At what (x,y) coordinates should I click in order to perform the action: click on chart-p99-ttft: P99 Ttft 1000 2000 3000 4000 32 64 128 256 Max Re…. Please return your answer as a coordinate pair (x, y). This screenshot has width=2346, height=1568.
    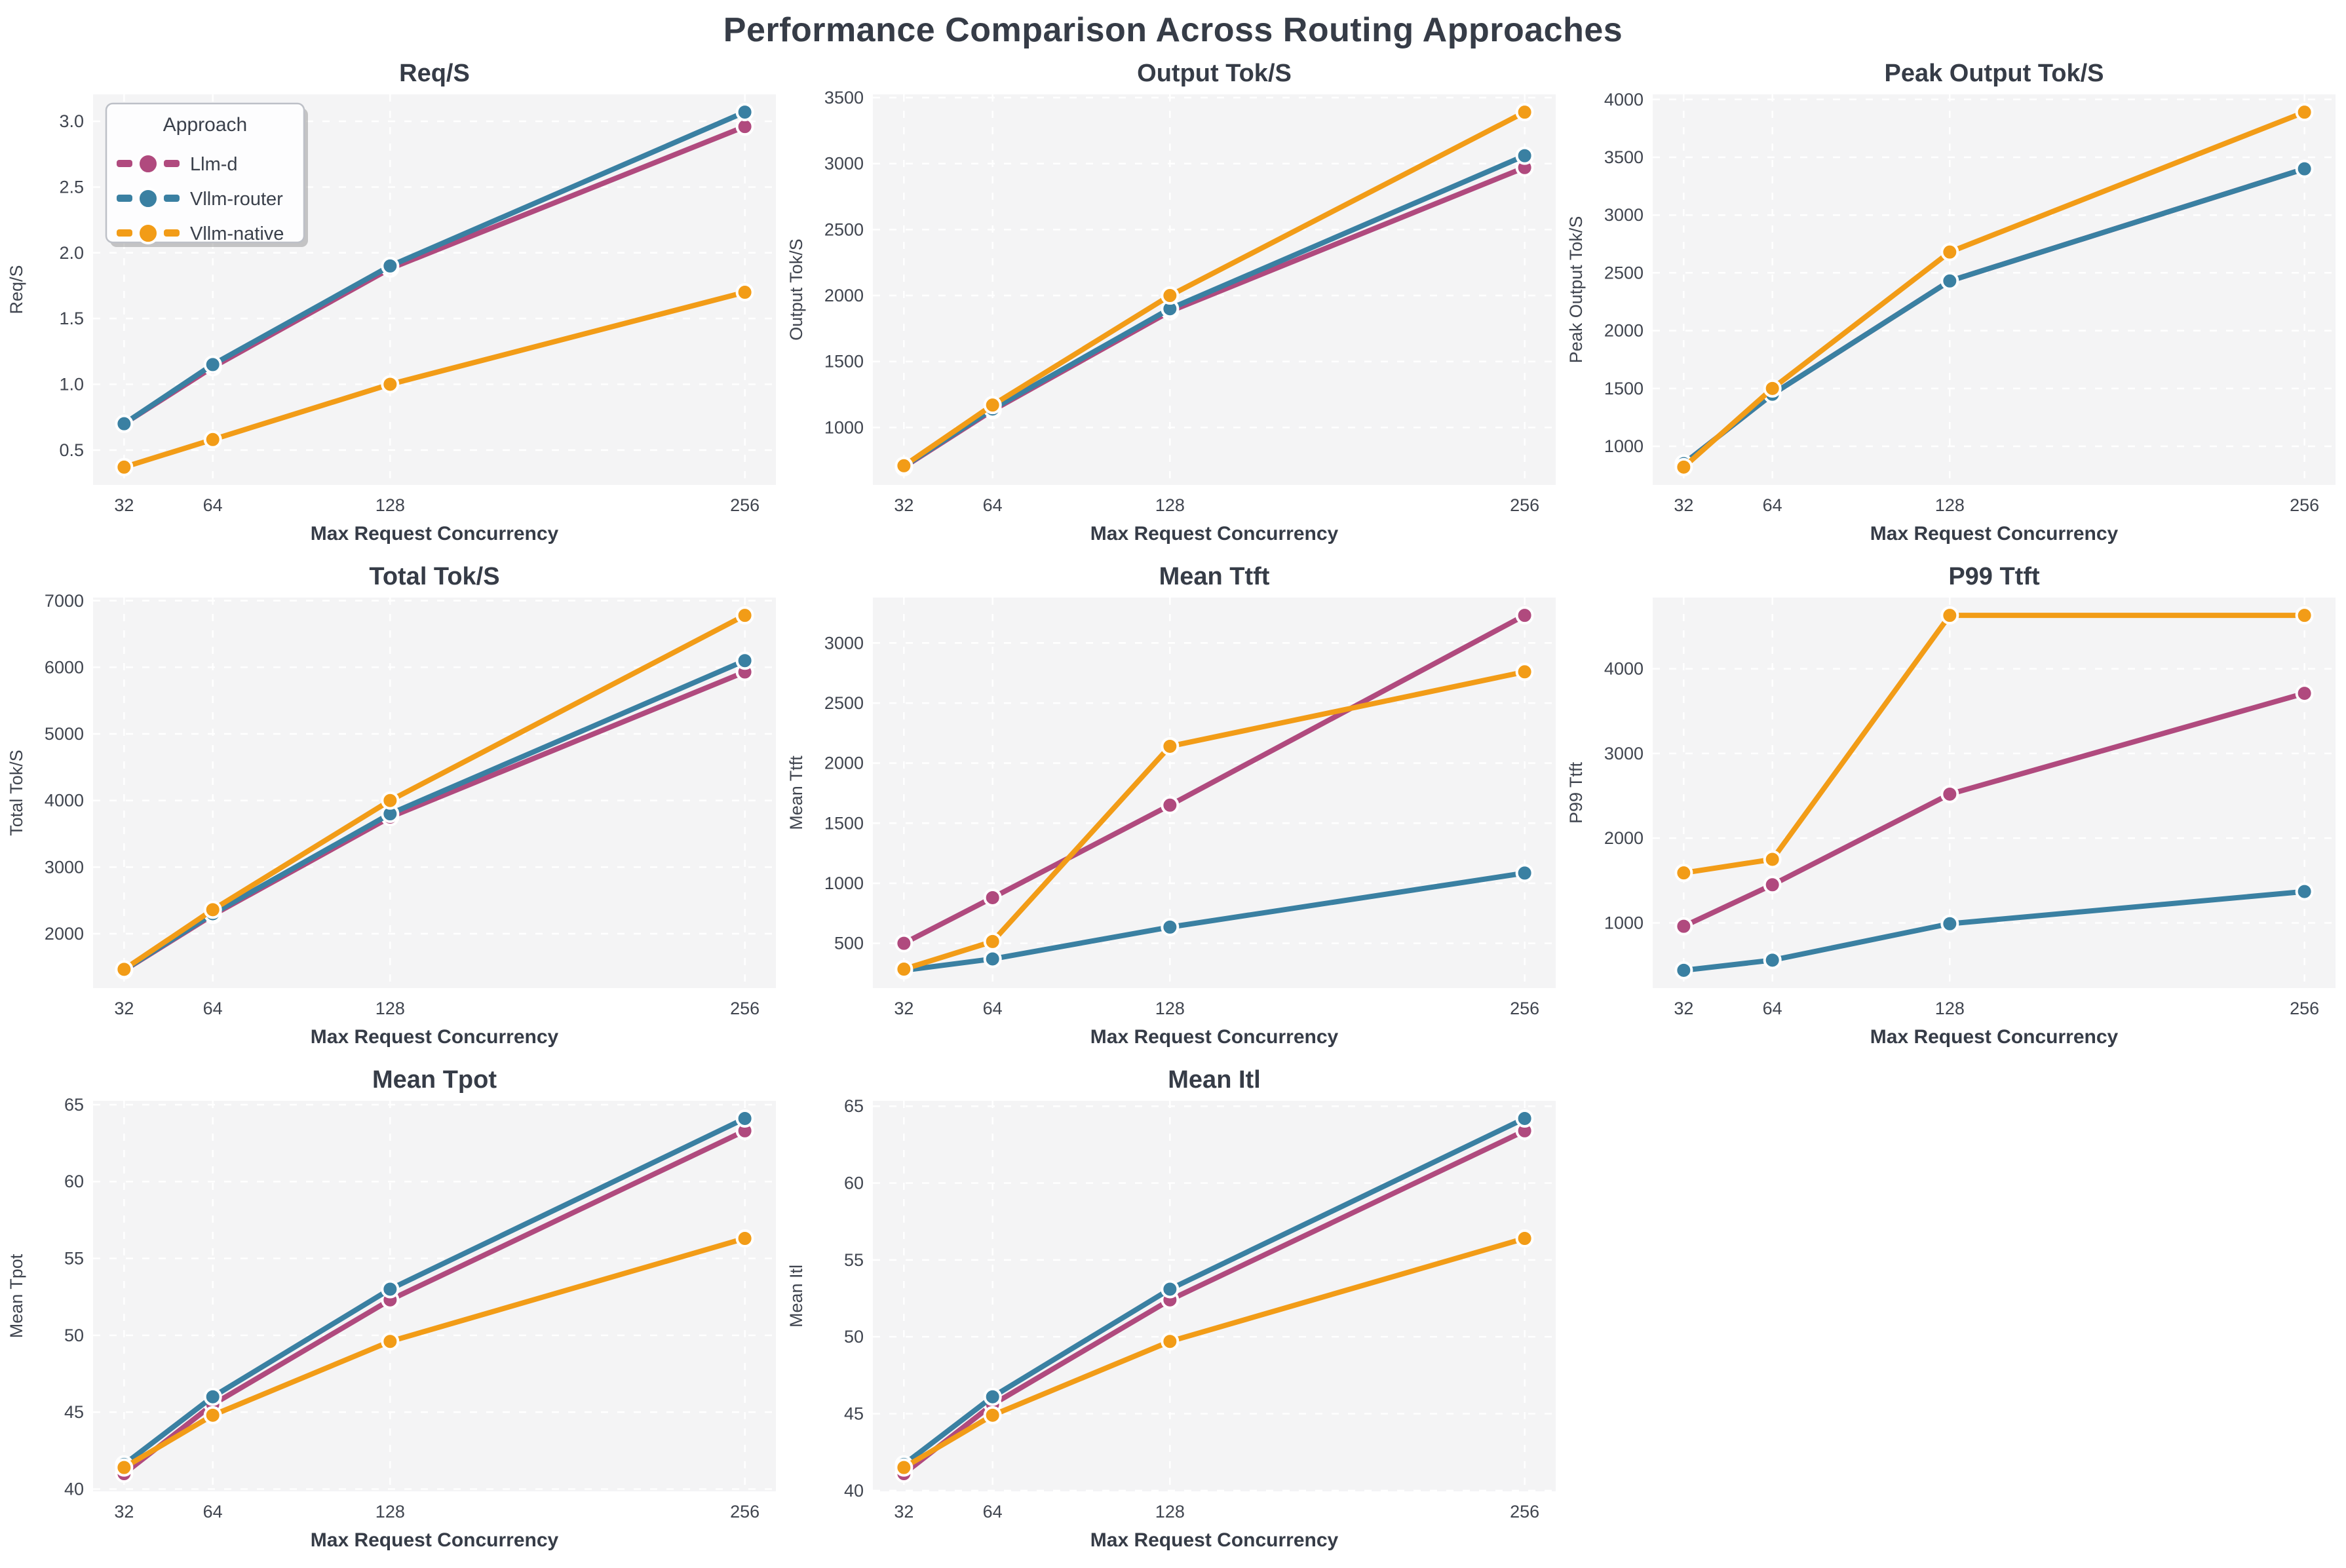
    Looking at the image, I should click on (1952, 808).